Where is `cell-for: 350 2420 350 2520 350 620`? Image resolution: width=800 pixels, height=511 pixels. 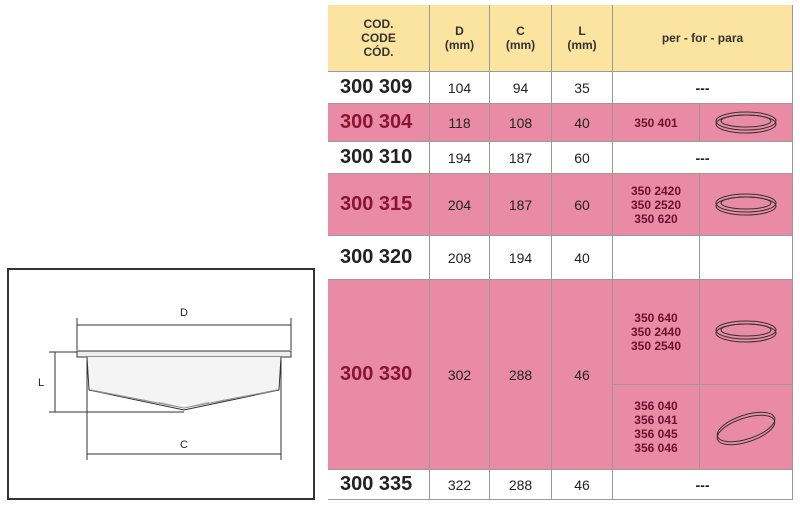 cell-for: 350 2420 350 2520 350 620 is located at coordinates (656, 205).